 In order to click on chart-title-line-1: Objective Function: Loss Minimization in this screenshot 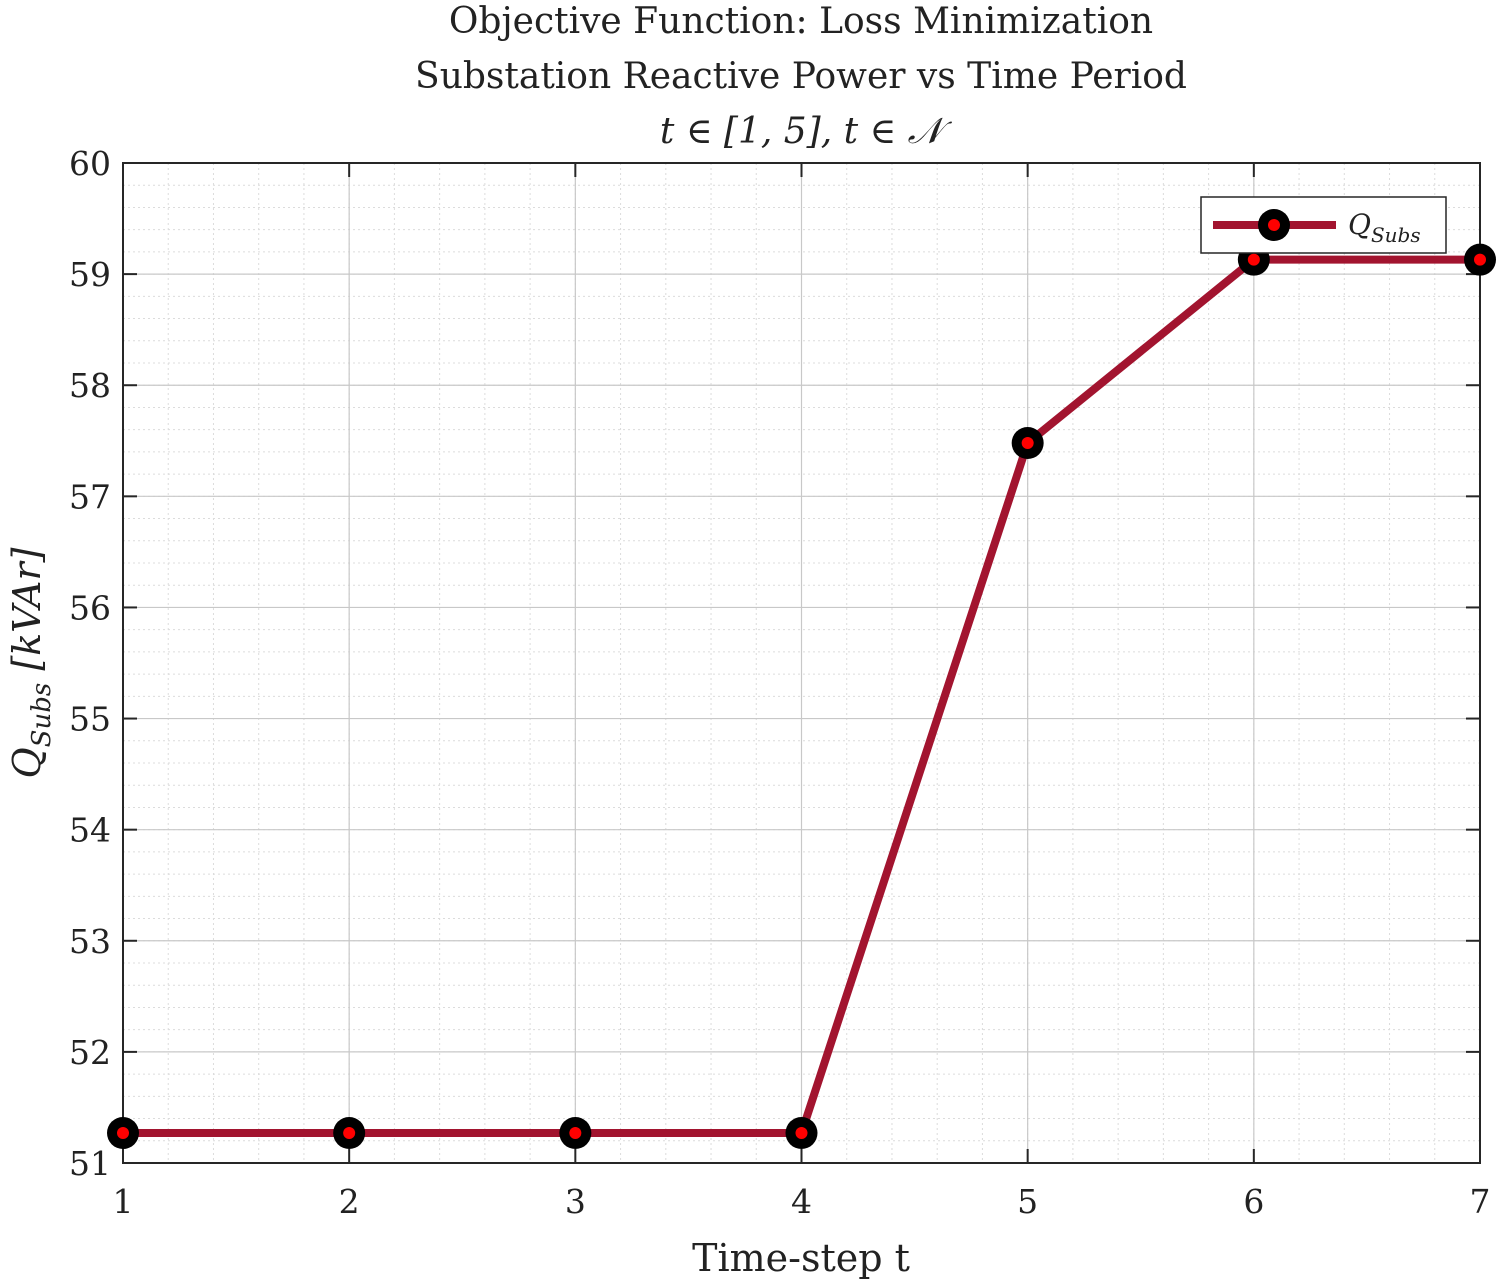, I will do `click(801, 21)`.